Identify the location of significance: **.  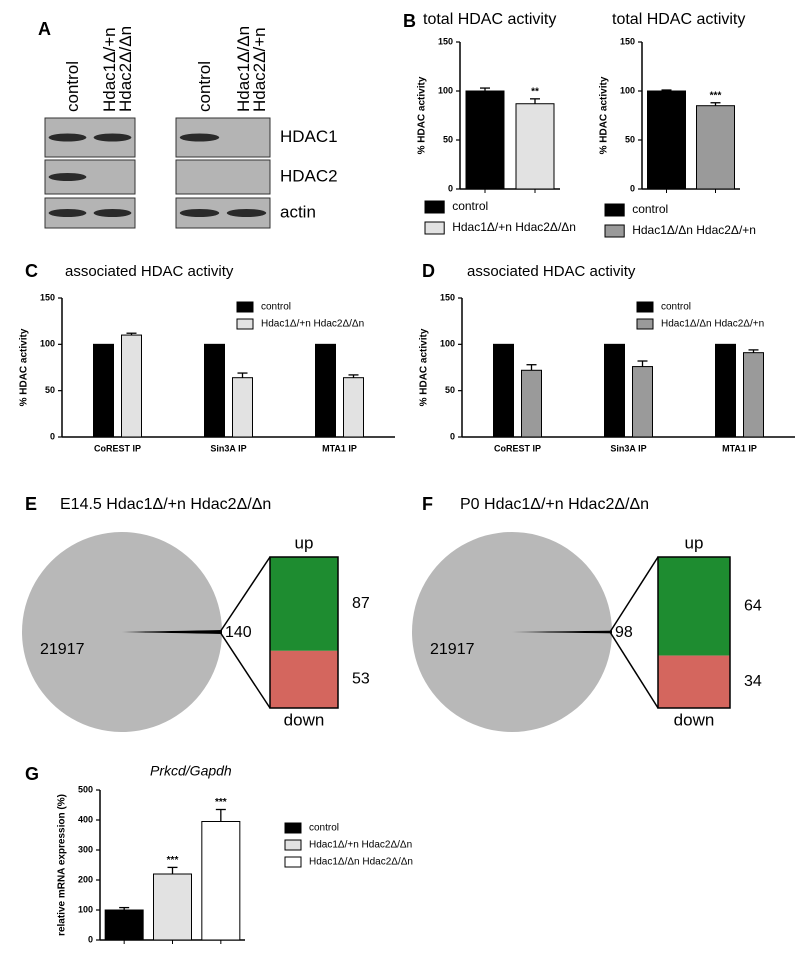
(535, 91).